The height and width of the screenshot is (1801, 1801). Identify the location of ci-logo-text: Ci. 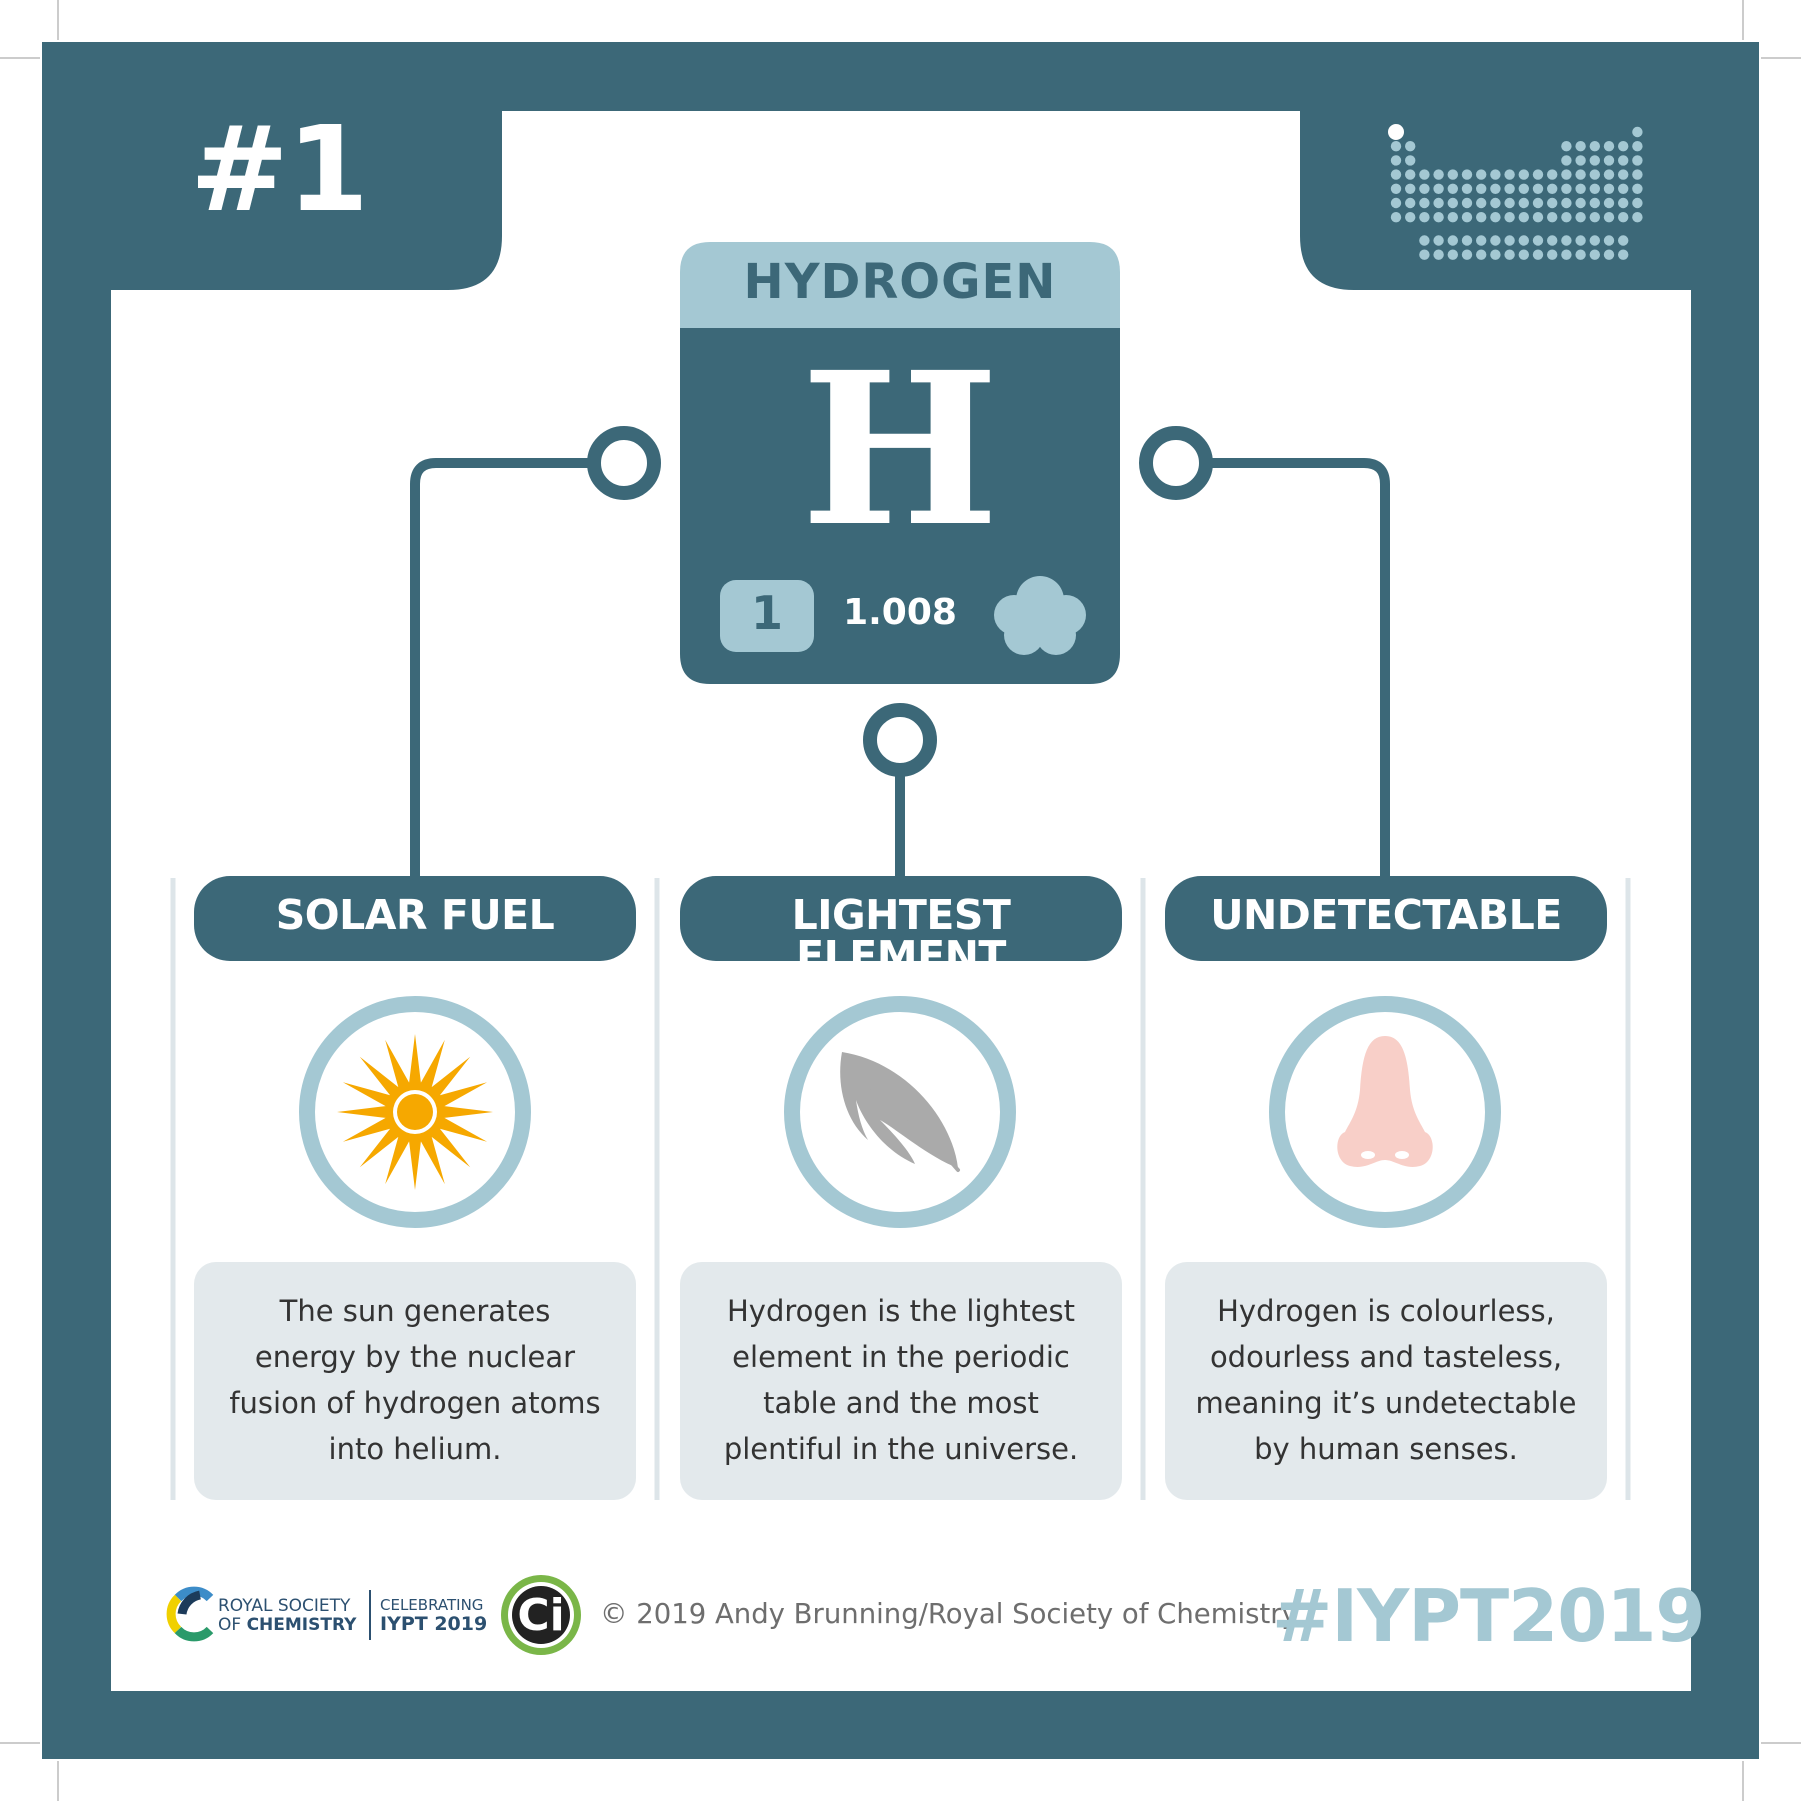
(541, 1615).